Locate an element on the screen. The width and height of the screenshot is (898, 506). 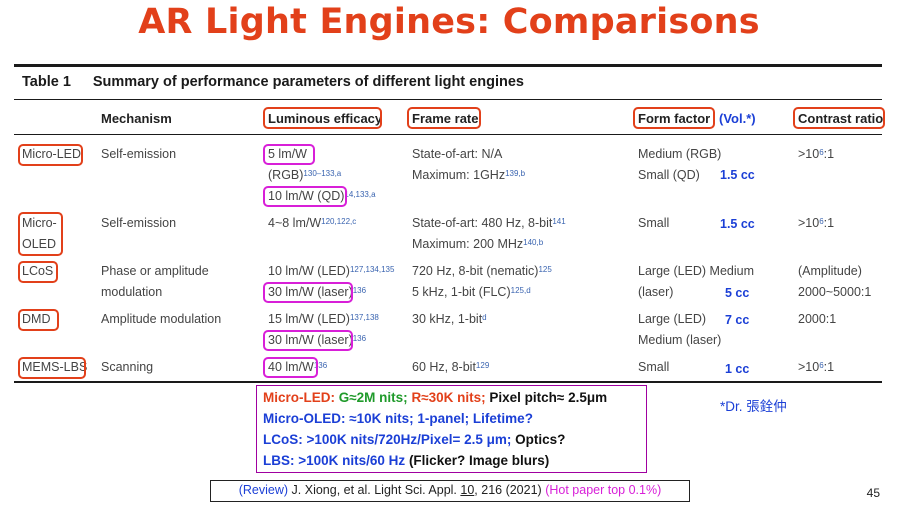
highlight-box-dmd is located at coordinates (38, 320).